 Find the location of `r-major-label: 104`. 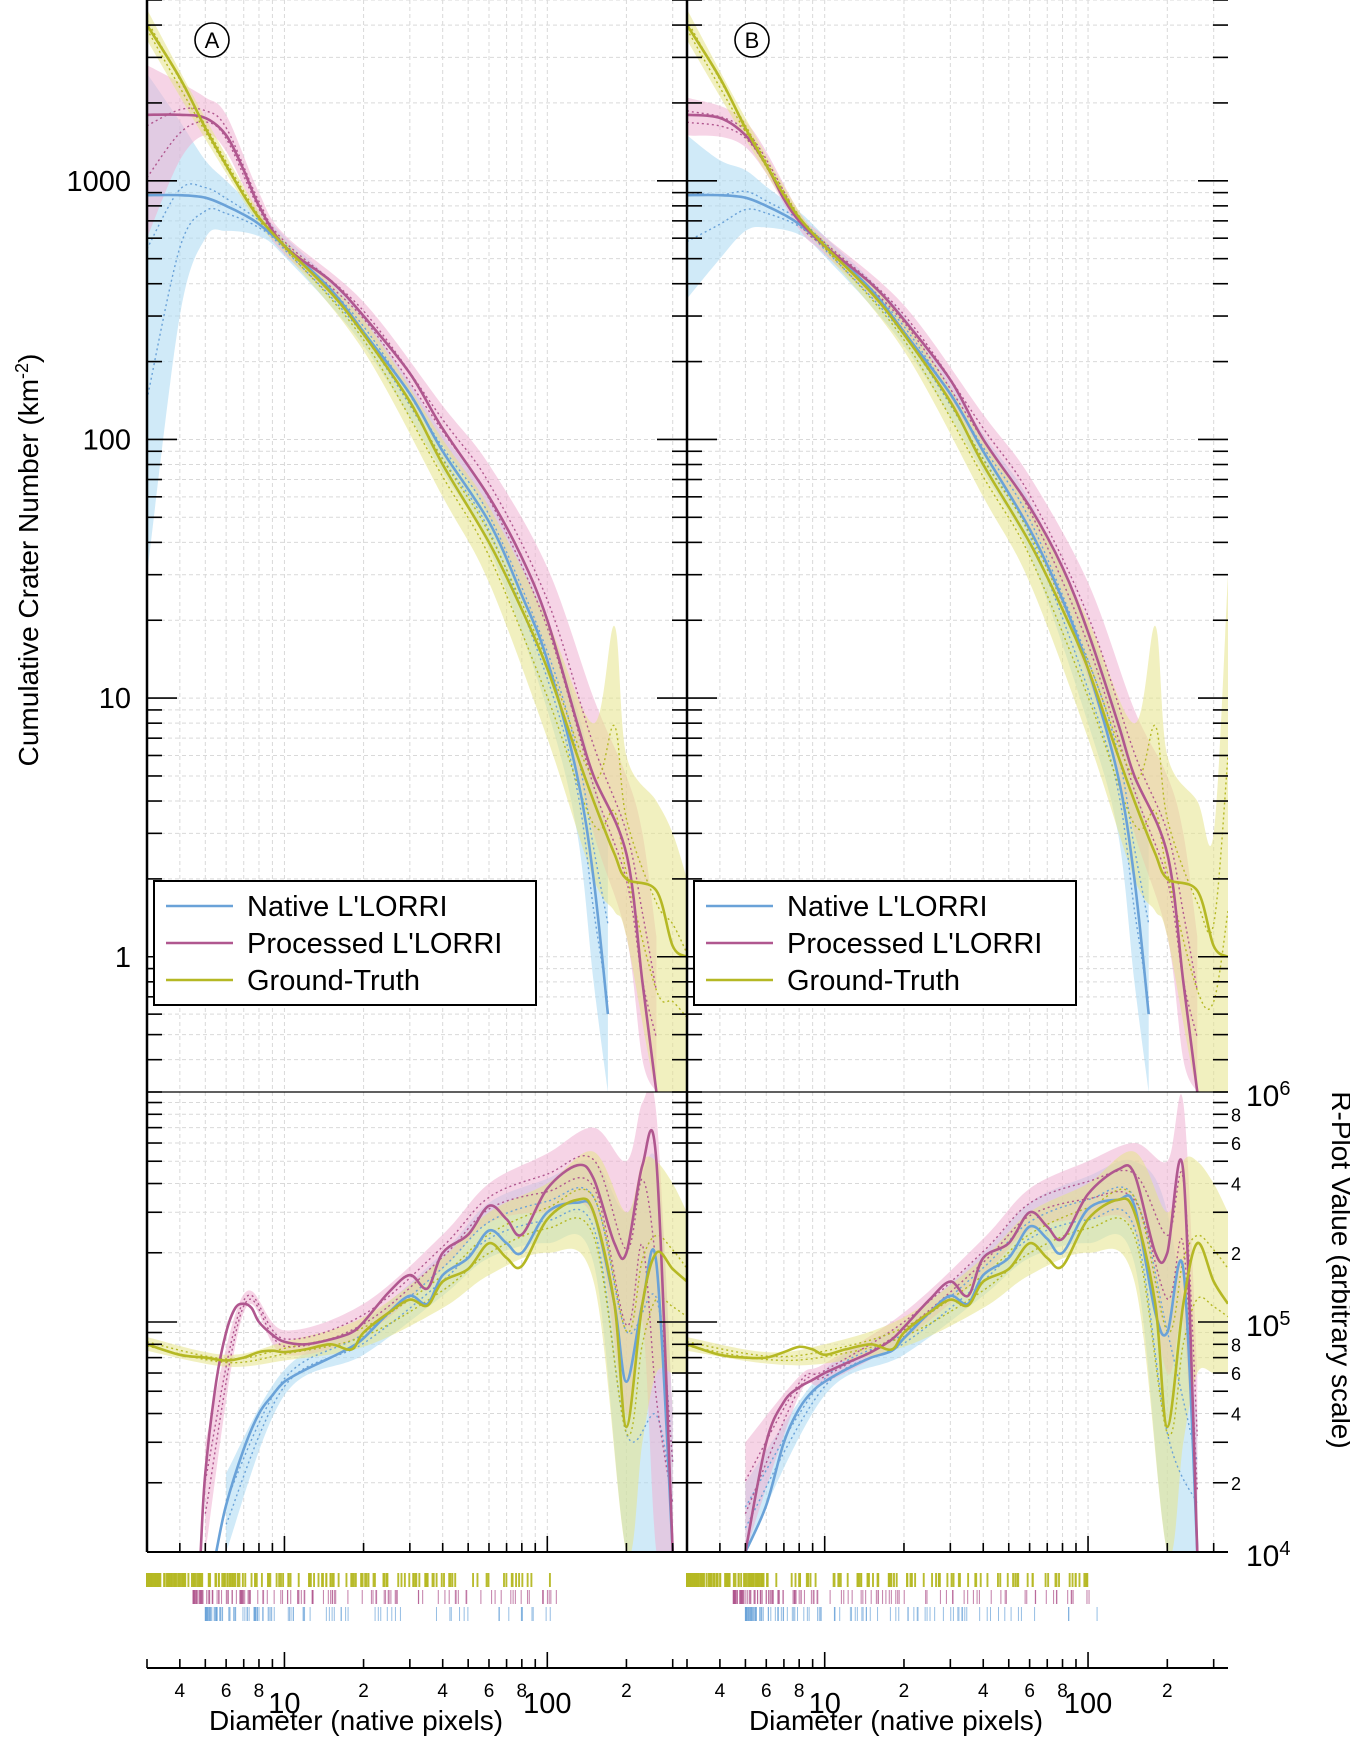

r-major-label: 104 is located at coordinates (1268, 1555).